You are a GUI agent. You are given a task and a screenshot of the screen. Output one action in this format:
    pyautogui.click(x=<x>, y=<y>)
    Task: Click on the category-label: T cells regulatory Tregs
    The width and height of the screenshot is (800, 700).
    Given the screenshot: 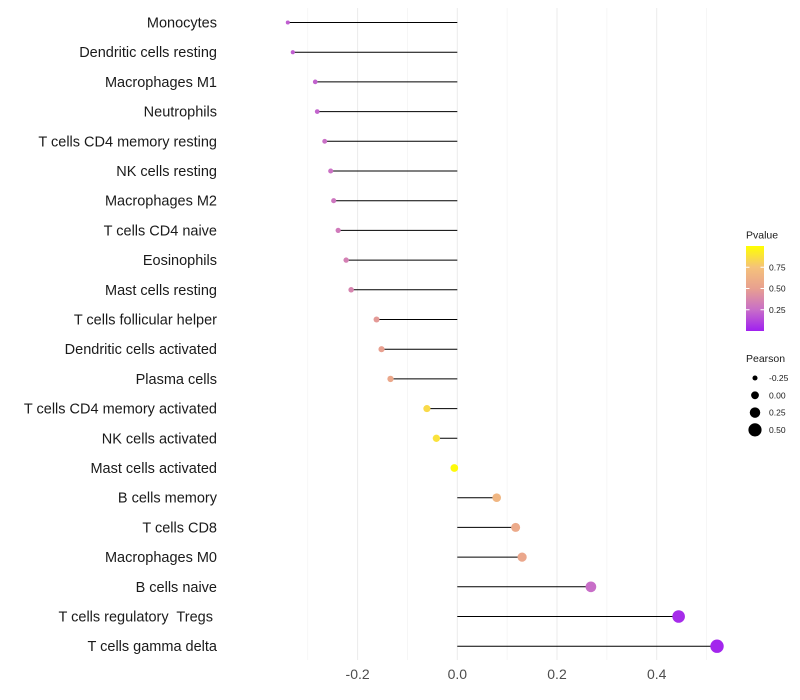 What is the action you would take?
    pyautogui.click(x=138, y=618)
    